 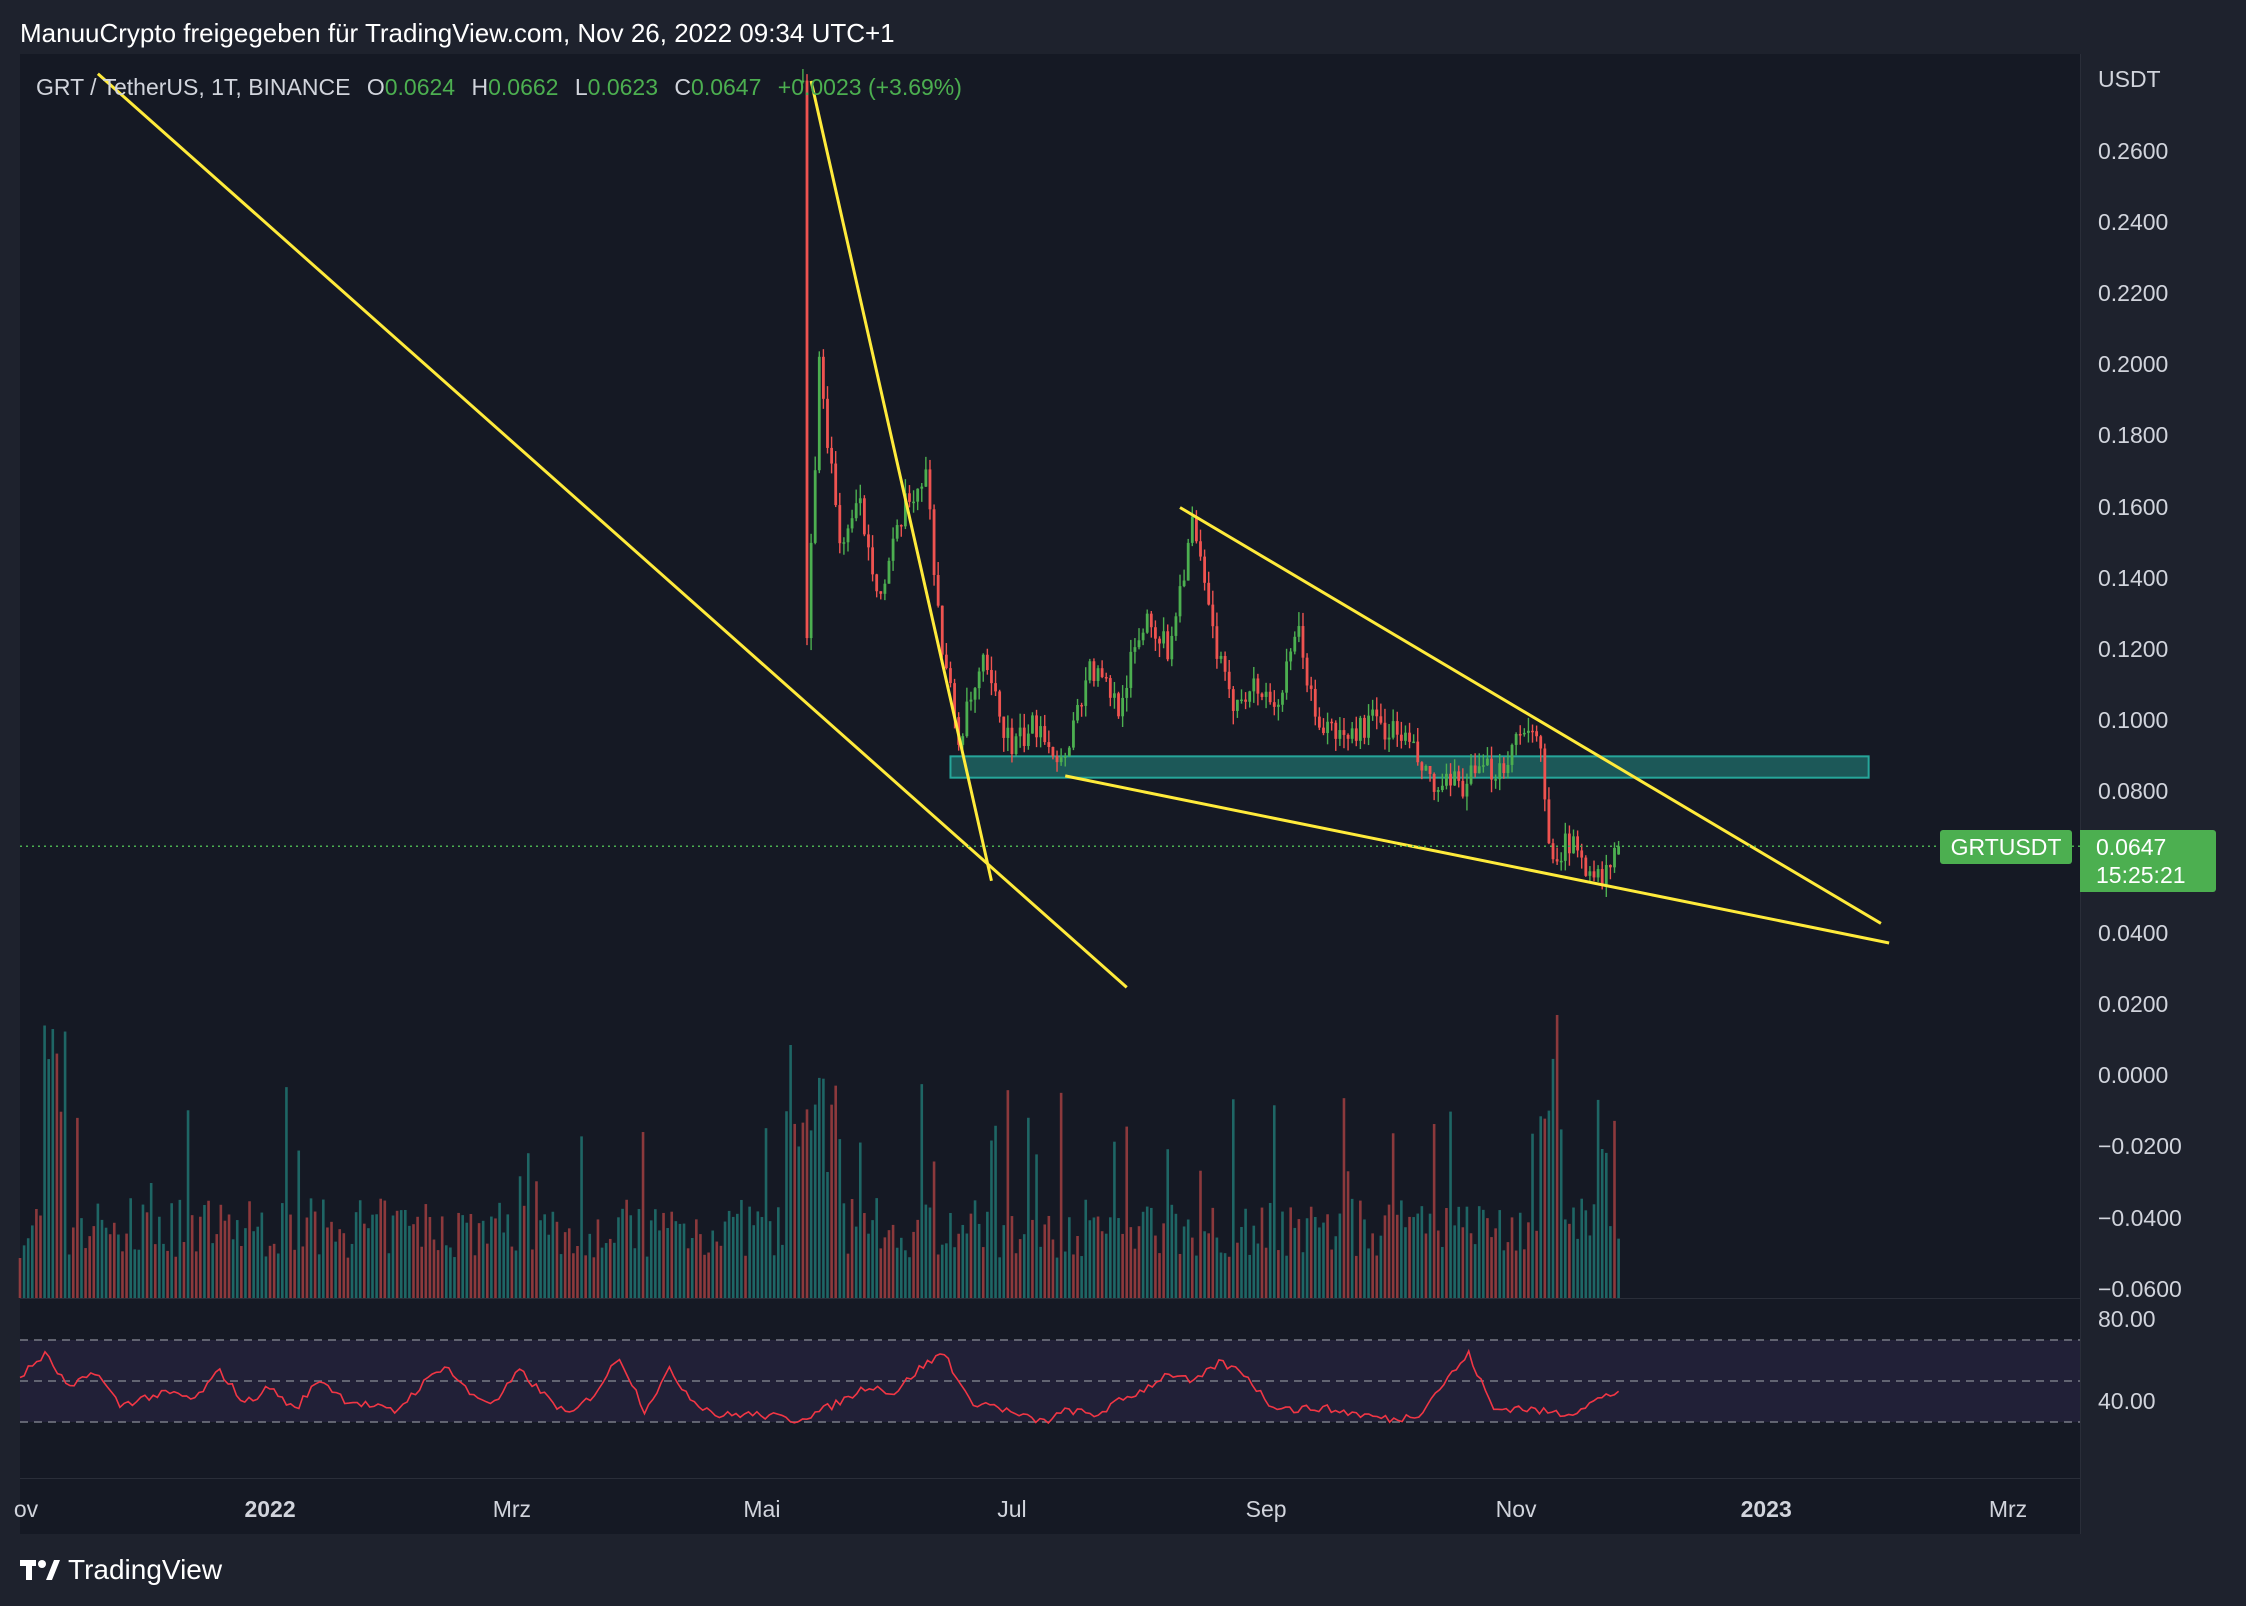 What do you see at coordinates (121, 1570) in the screenshot?
I see `tradingview-footer: TradingView` at bounding box center [121, 1570].